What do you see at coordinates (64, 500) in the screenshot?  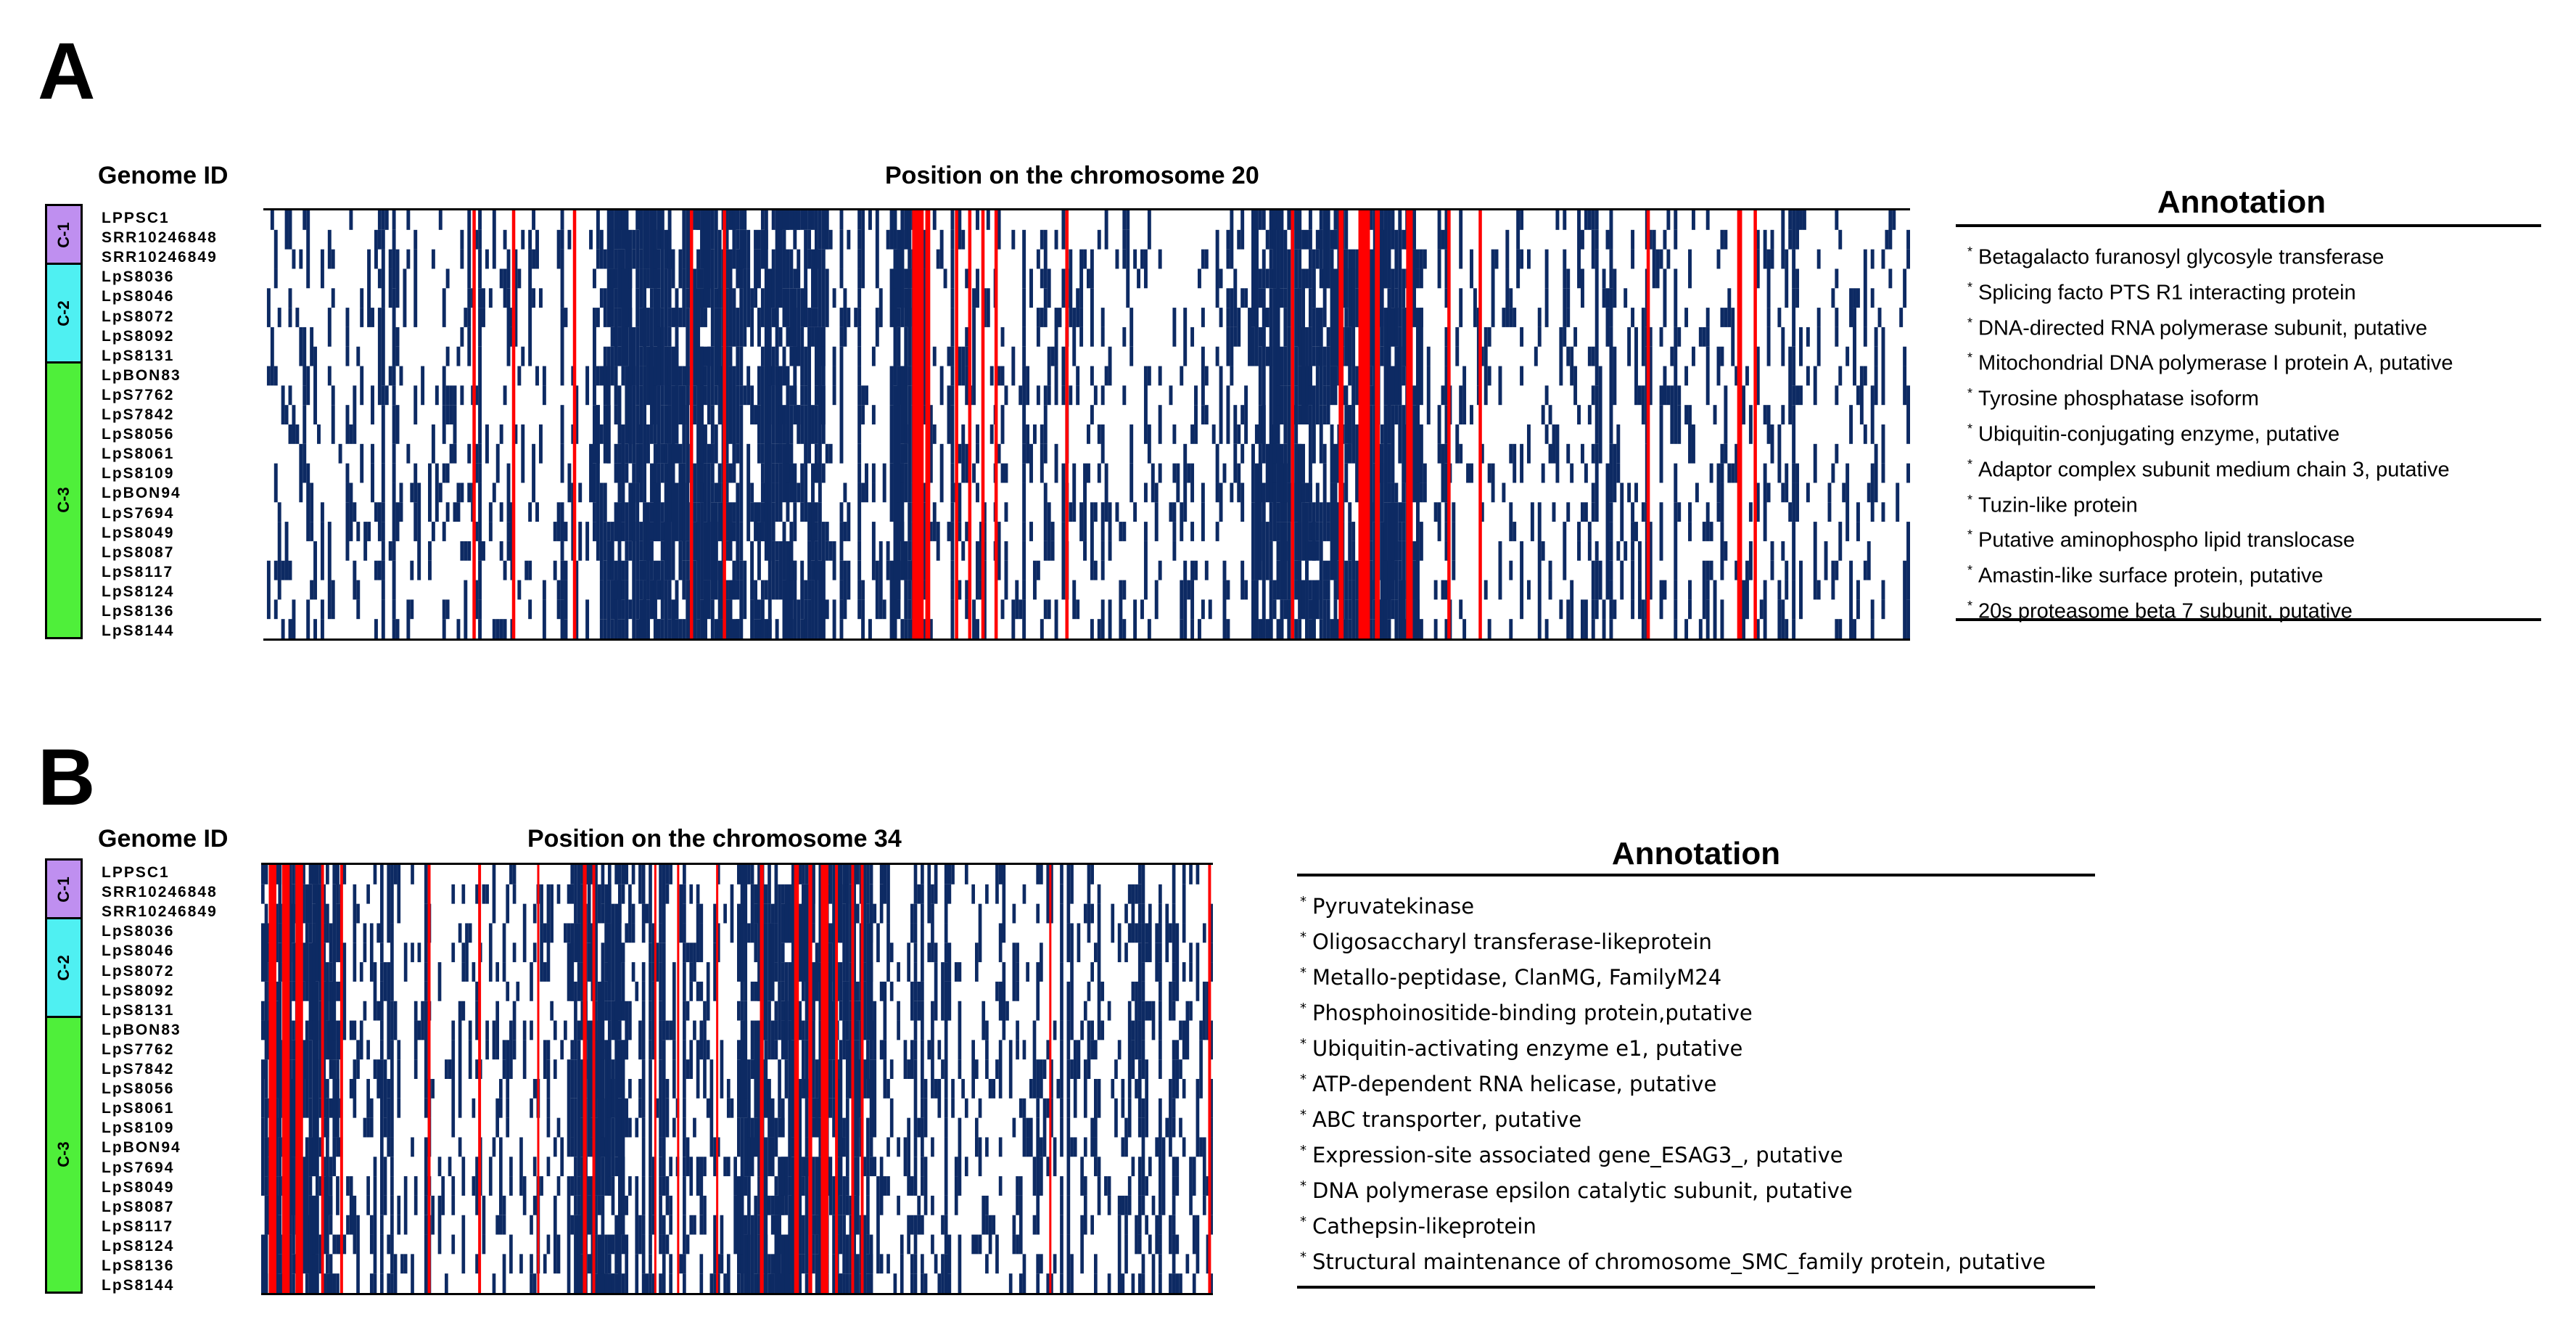 I see `cluster-bar-c-3: C-3` at bounding box center [64, 500].